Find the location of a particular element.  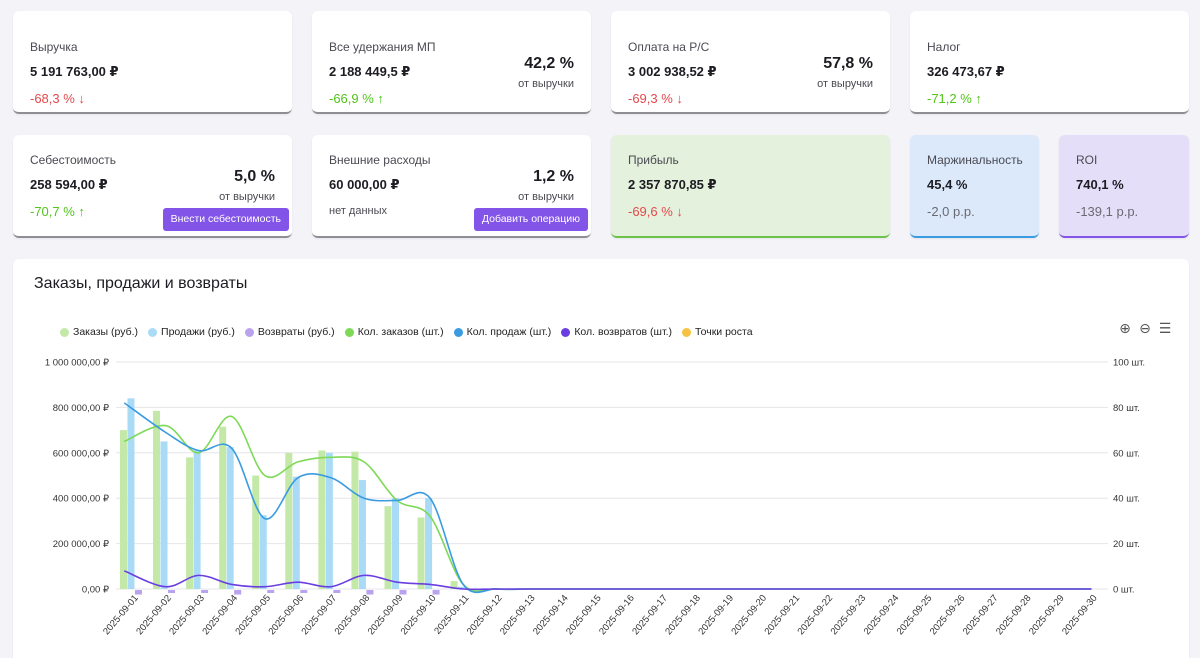

roi-value: 740,1 % is located at coordinates (1100, 184).